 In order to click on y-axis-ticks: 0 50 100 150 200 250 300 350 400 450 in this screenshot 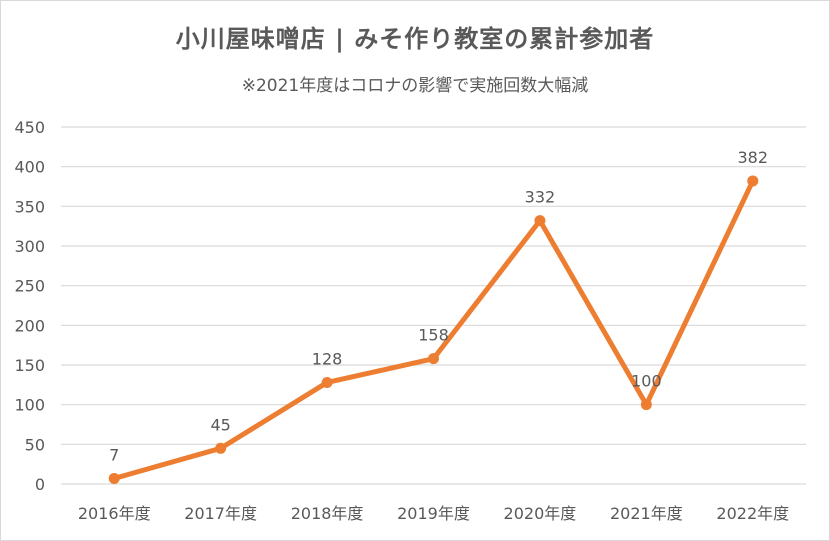, I will do `click(29, 306)`.